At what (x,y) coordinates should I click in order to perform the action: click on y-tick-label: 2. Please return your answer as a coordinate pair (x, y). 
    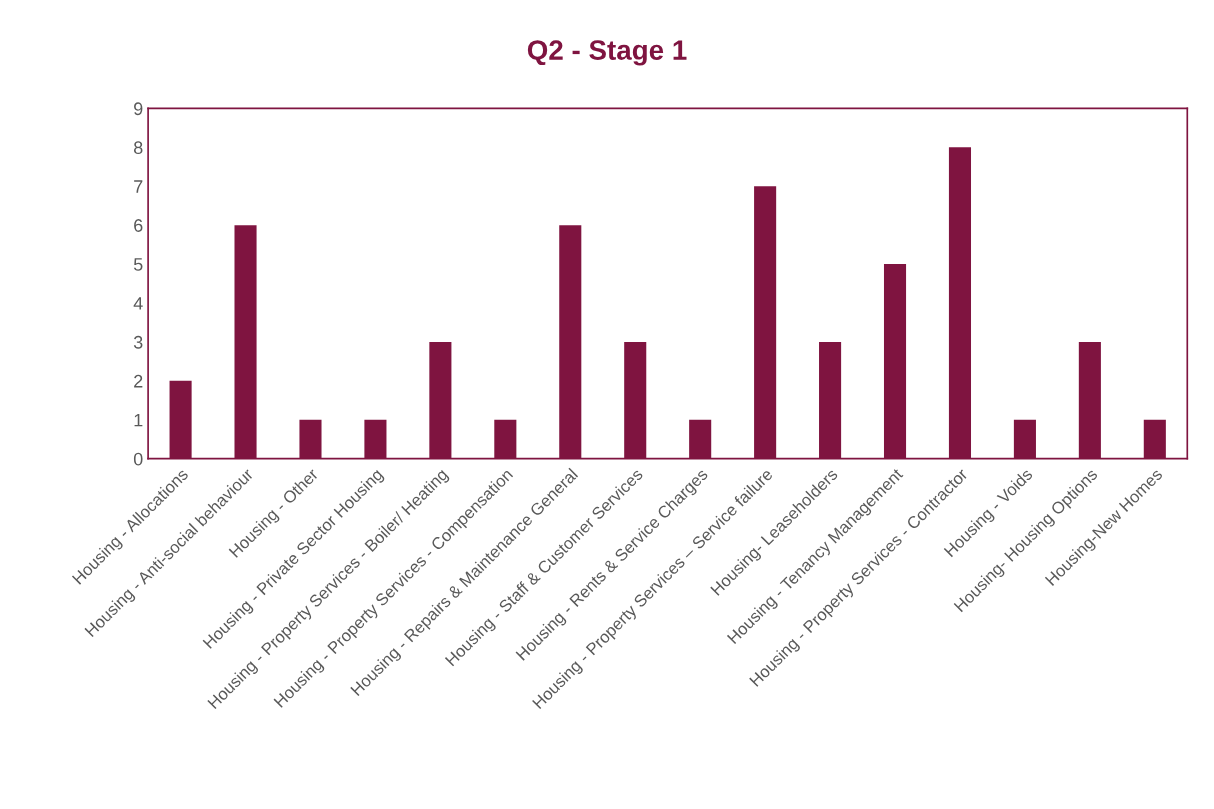
    Looking at the image, I should click on (138, 381).